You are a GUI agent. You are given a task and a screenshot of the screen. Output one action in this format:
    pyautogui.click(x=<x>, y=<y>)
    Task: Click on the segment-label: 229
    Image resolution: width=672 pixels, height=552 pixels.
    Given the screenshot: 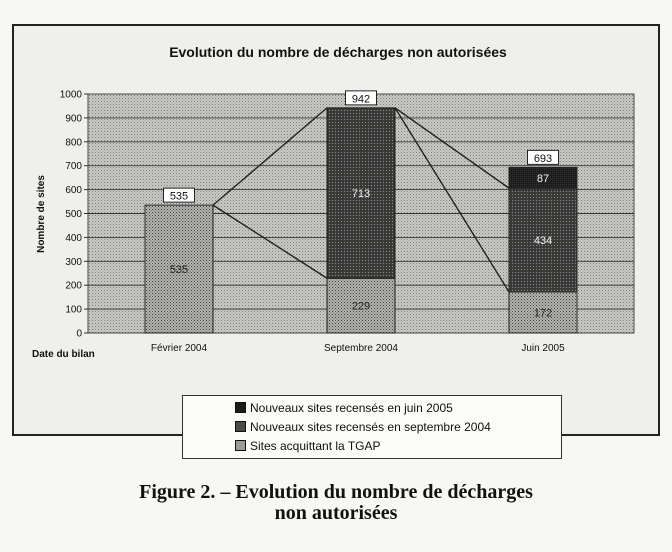 What is the action you would take?
    pyautogui.click(x=361, y=307)
    